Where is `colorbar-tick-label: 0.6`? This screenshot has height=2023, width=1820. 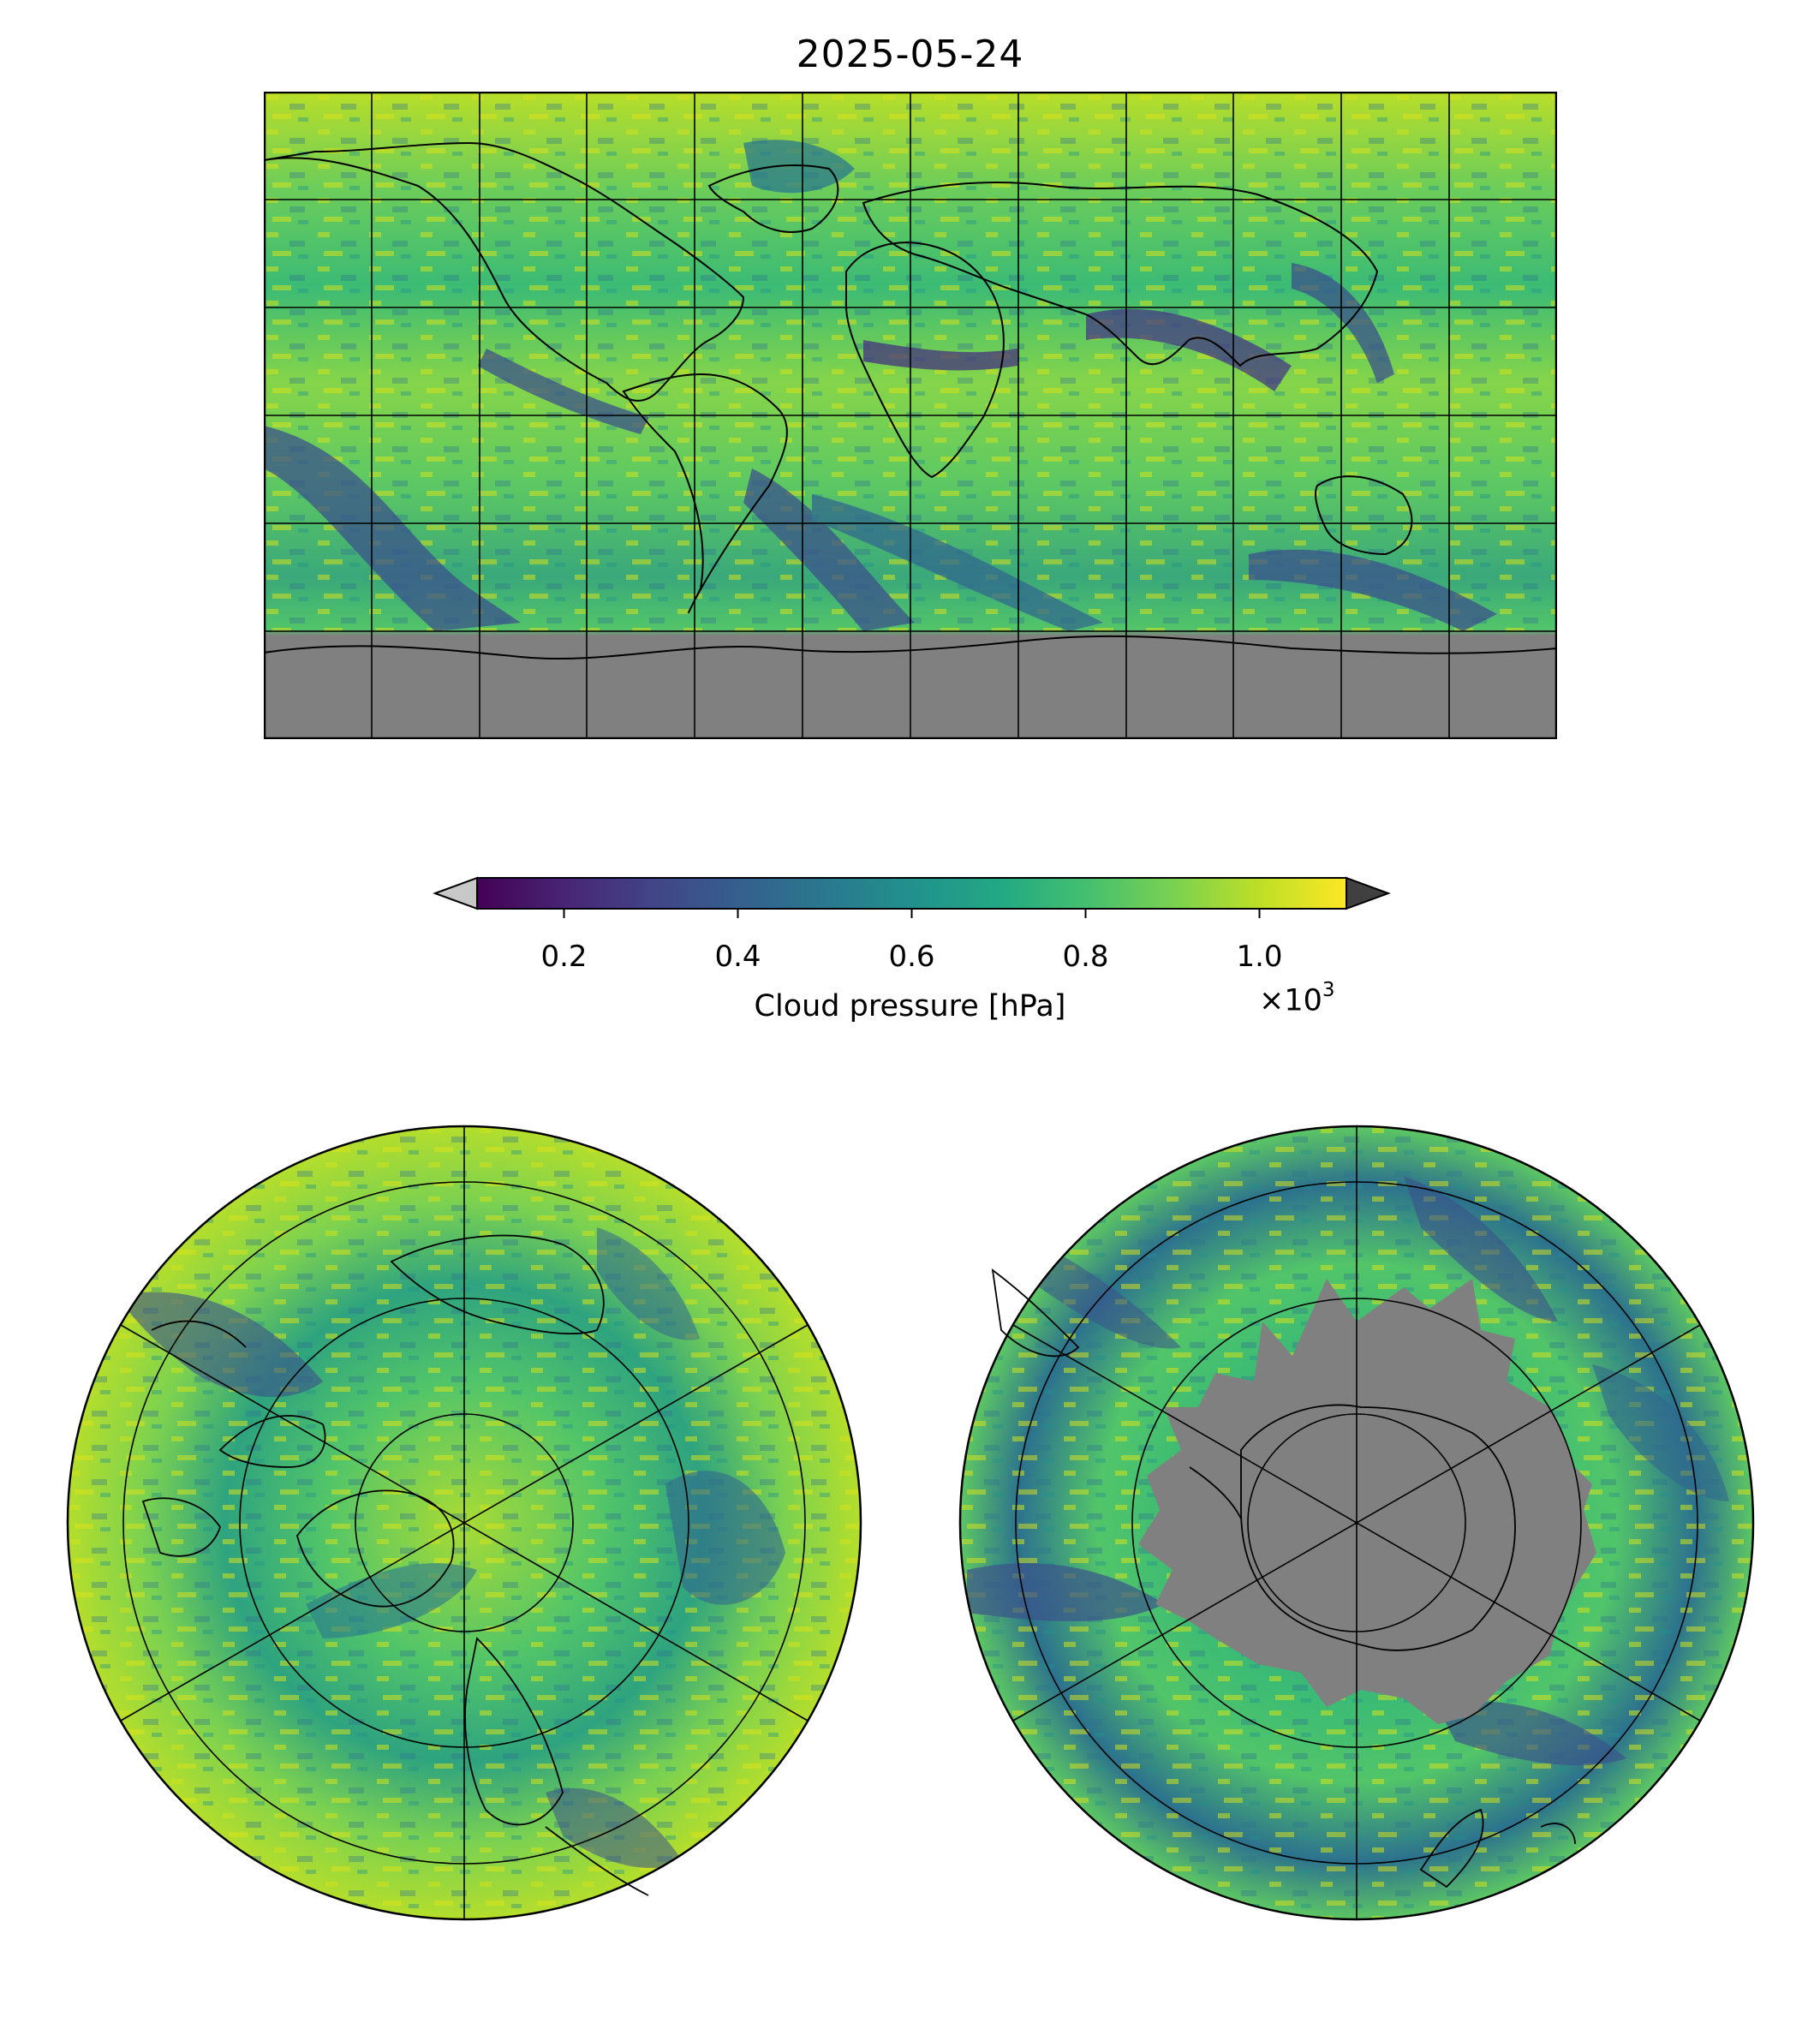 colorbar-tick-label: 0.6 is located at coordinates (911, 957).